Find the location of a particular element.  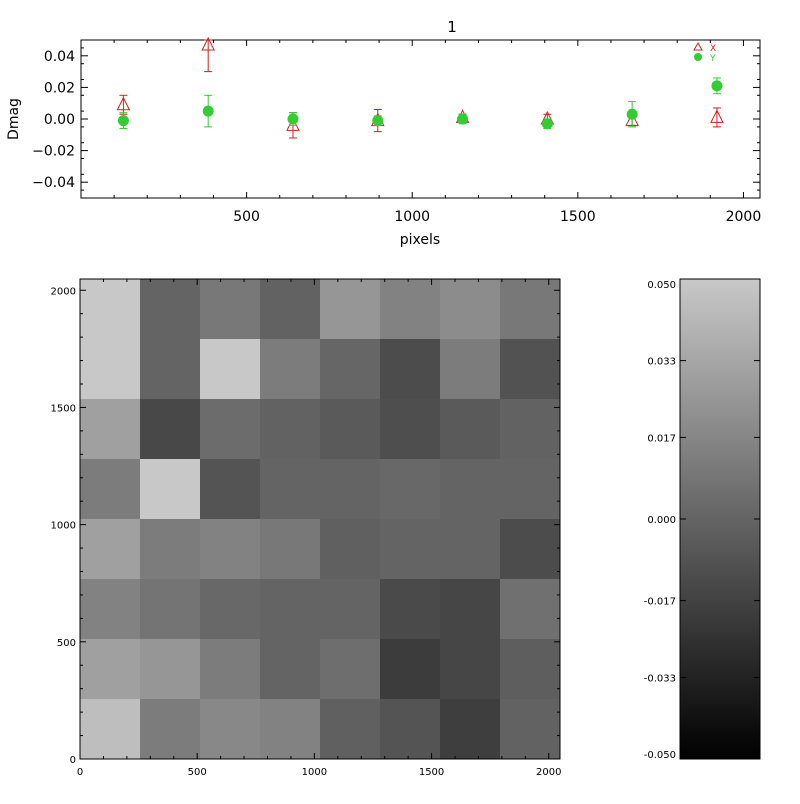

heatmap-y-tick-label: 0 is located at coordinates (73, 760).